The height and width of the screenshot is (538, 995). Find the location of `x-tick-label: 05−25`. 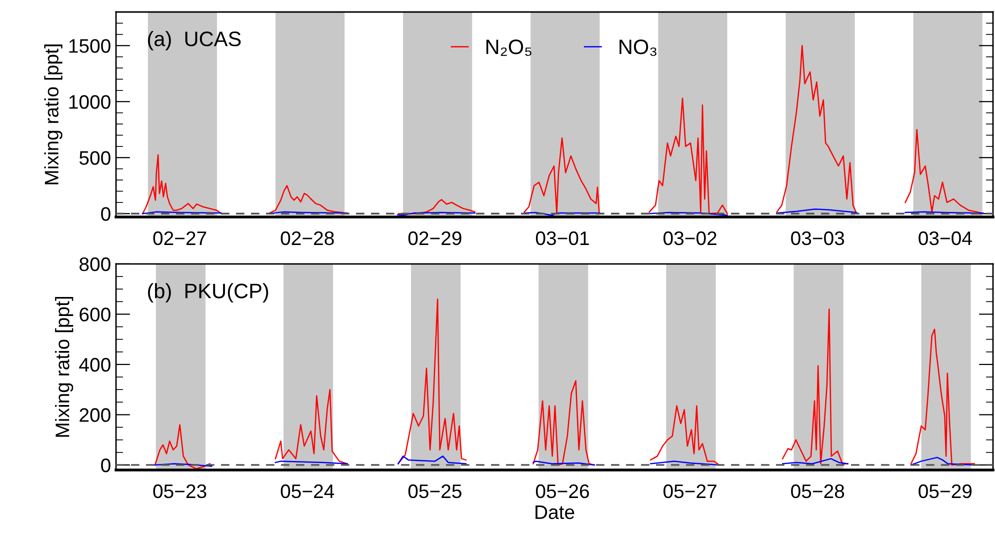

x-tick-label: 05−25 is located at coordinates (435, 491).